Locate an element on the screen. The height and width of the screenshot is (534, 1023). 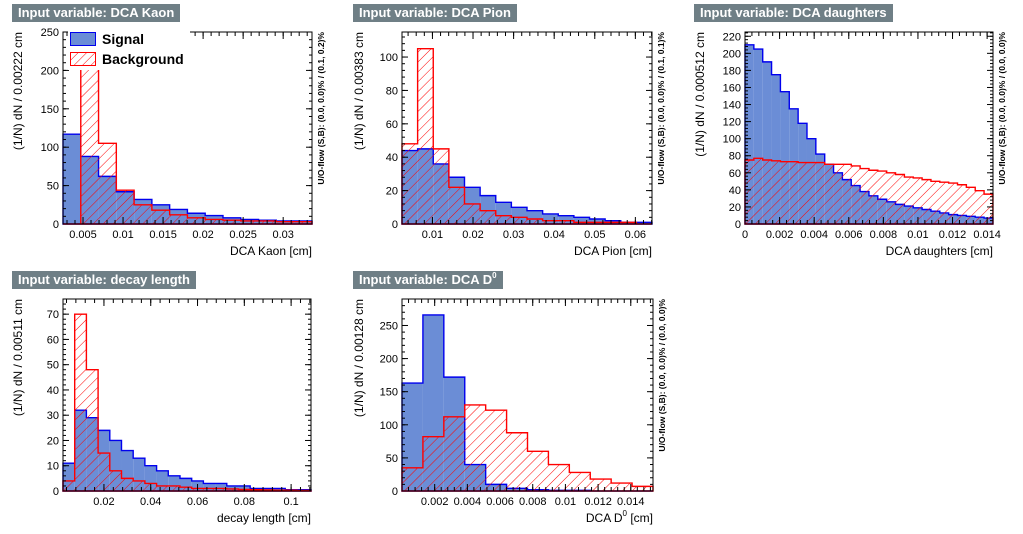
y-tick-label: 40 is located at coordinates (392, 158).